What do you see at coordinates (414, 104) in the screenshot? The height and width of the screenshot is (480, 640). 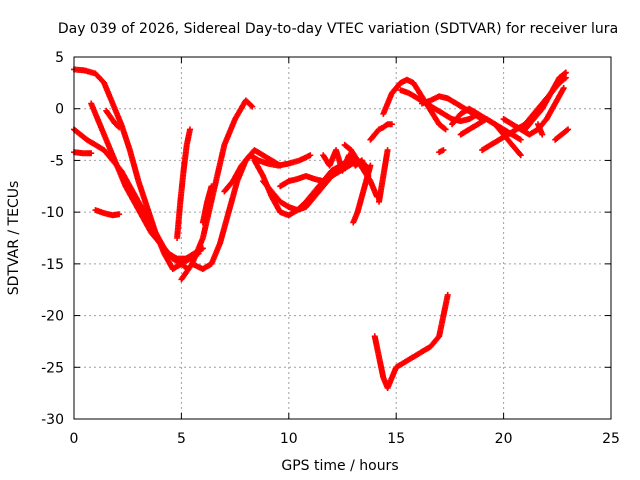 I see `series-track-t` at bounding box center [414, 104].